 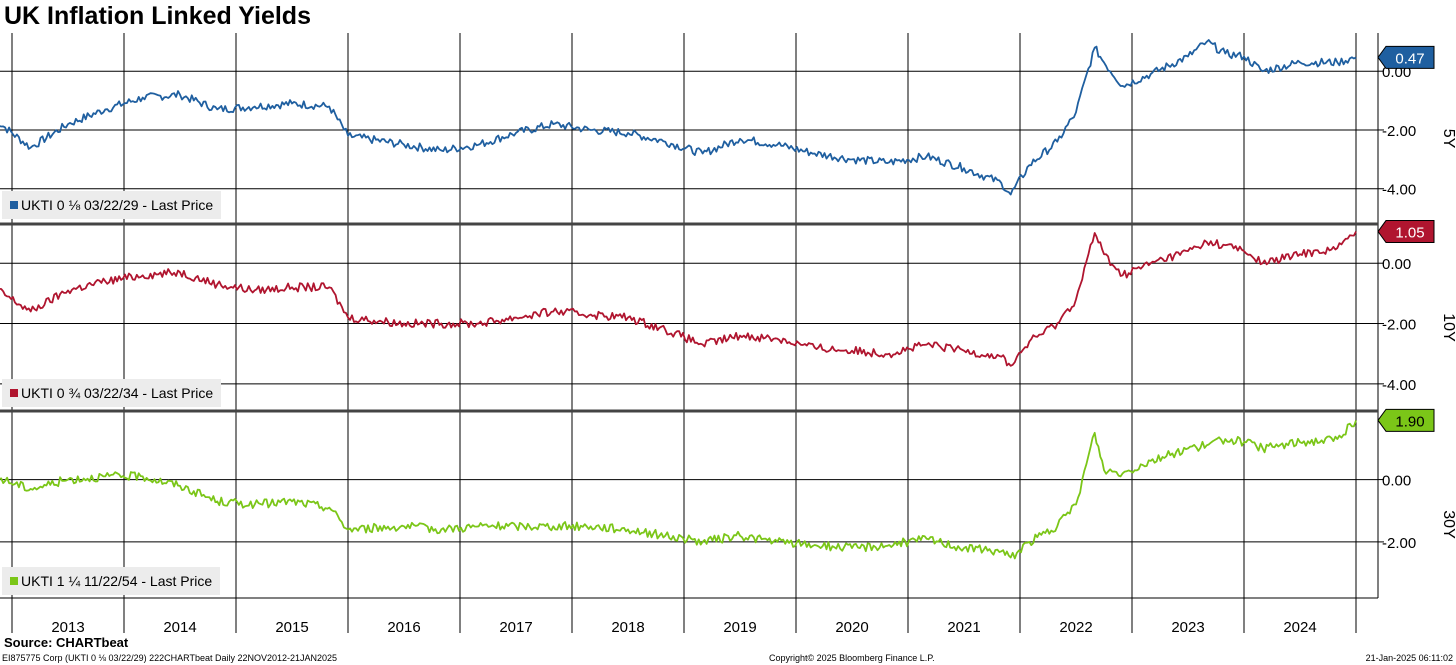 I want to click on chart-title: UK Inflation Linked Yields, so click(x=157, y=16).